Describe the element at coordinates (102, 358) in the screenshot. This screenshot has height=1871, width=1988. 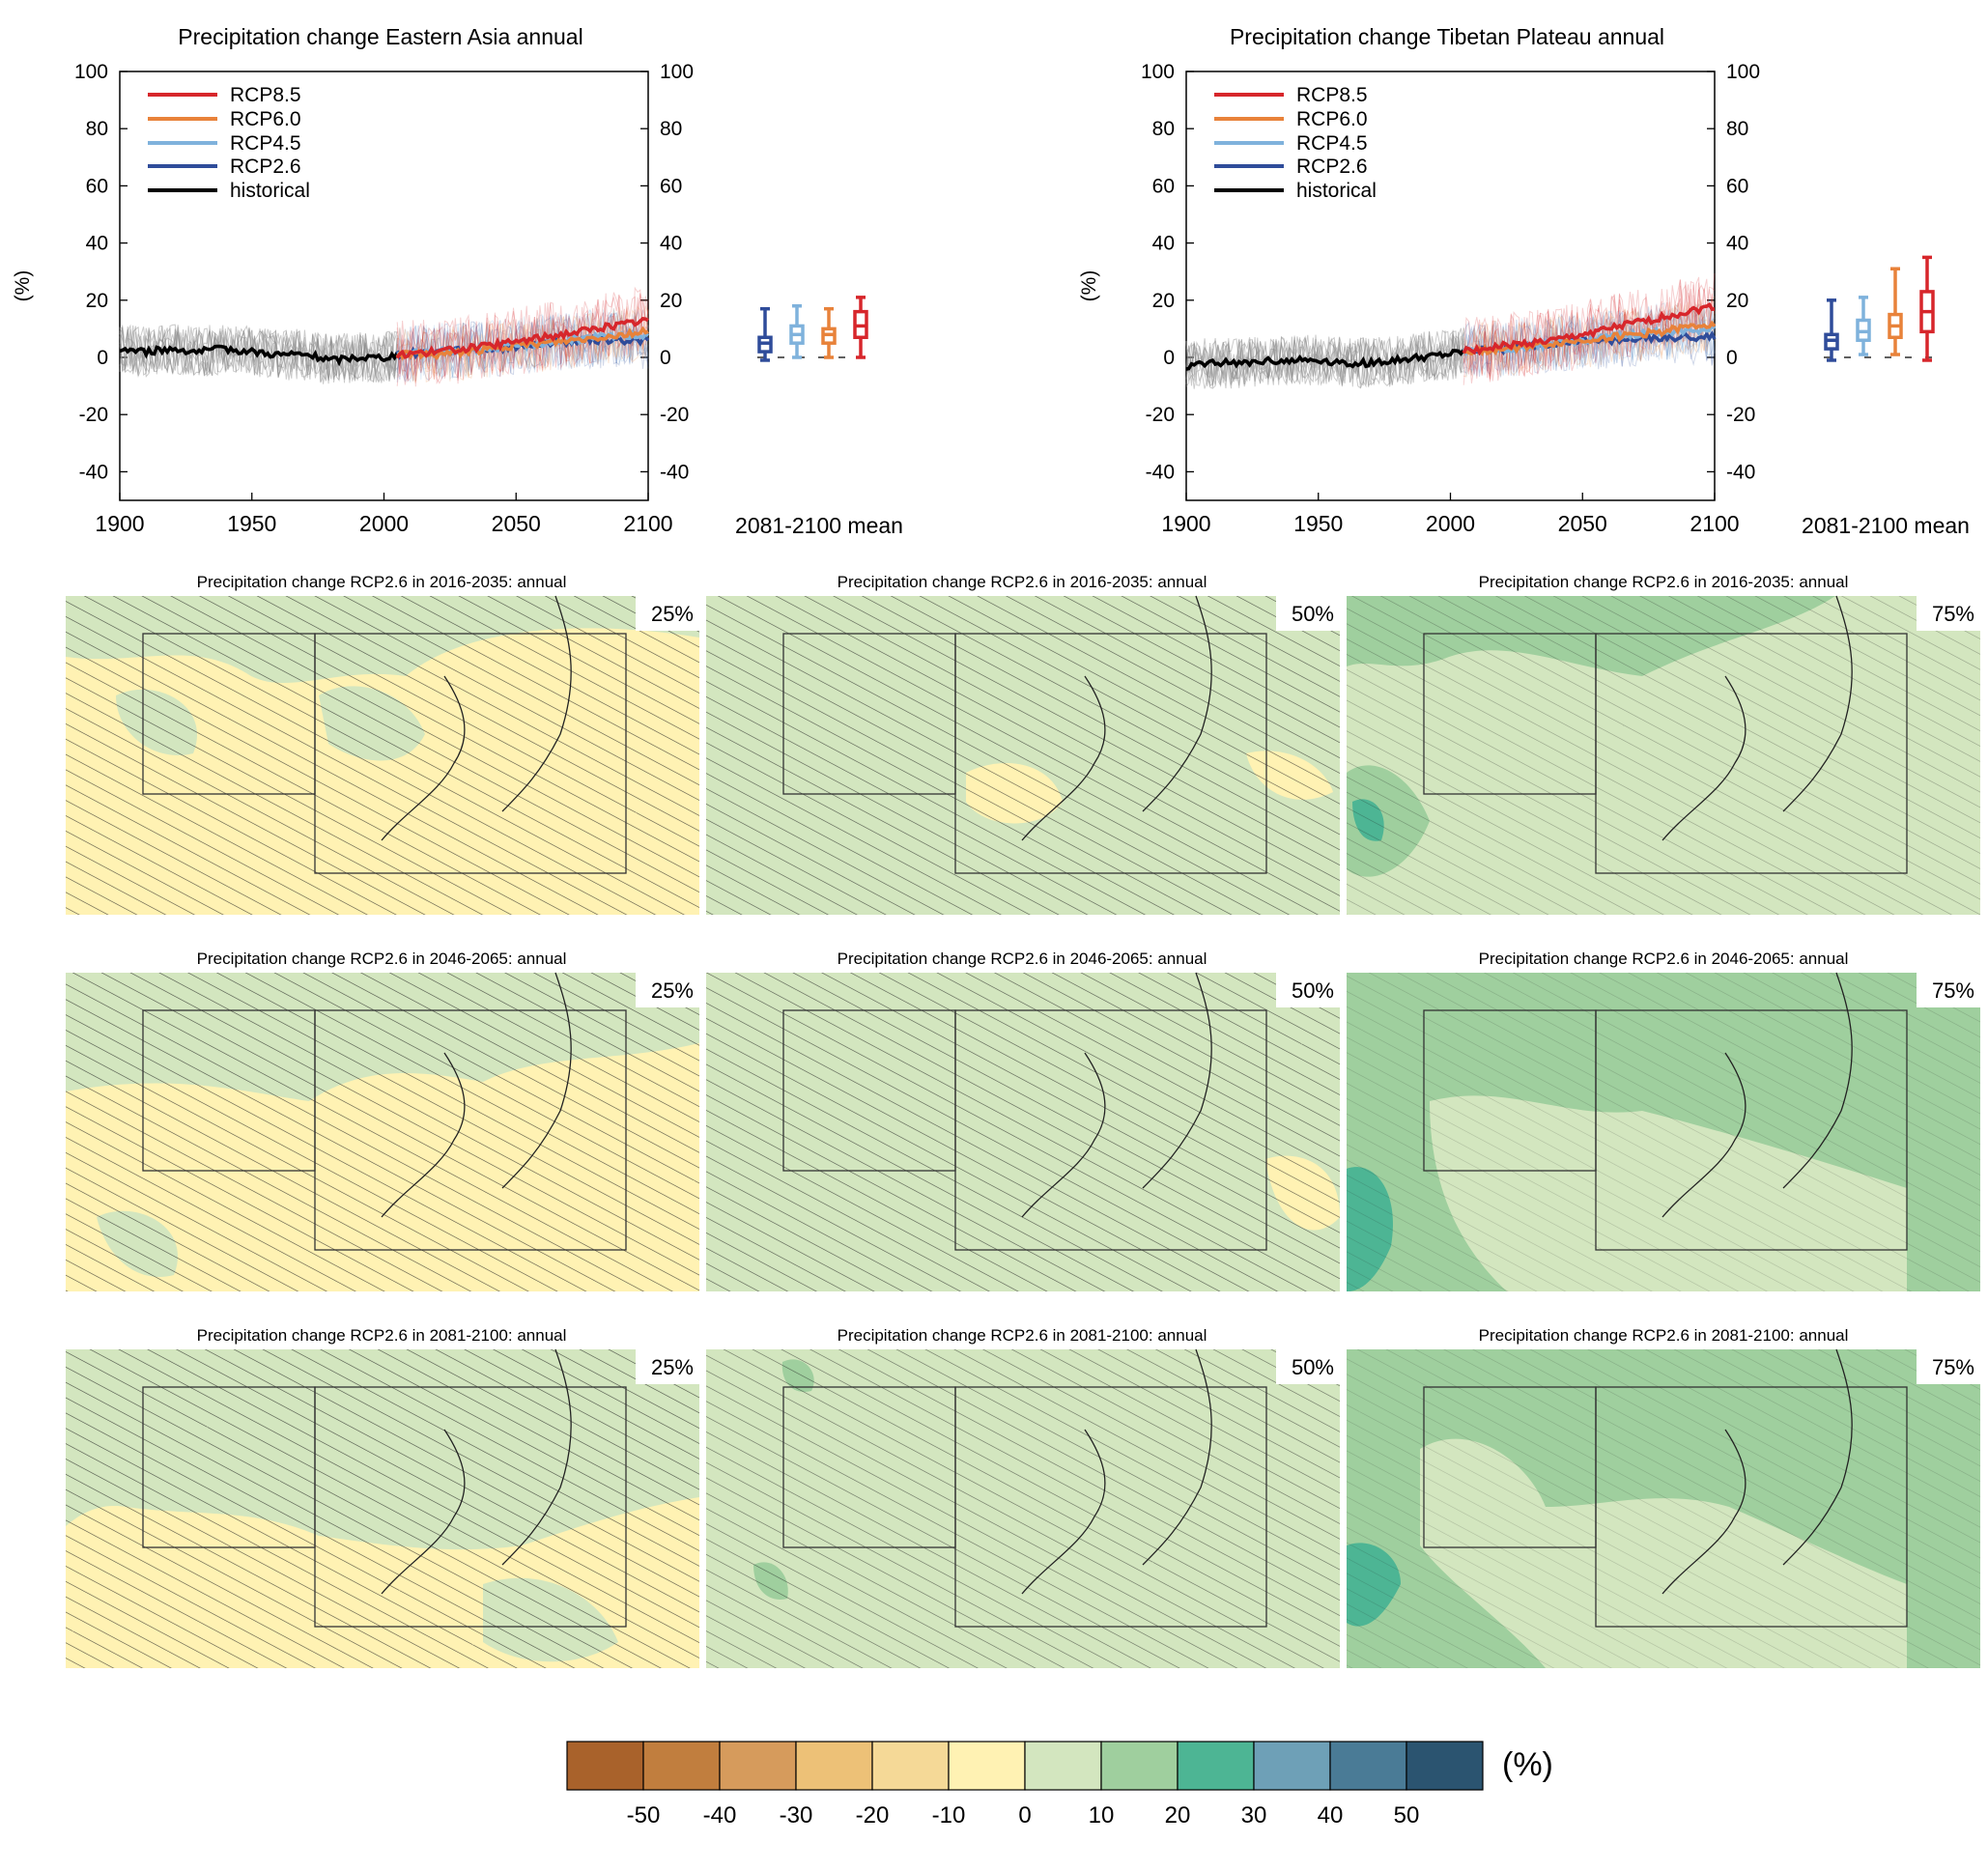
I see `y-tick-label: 0` at that location.